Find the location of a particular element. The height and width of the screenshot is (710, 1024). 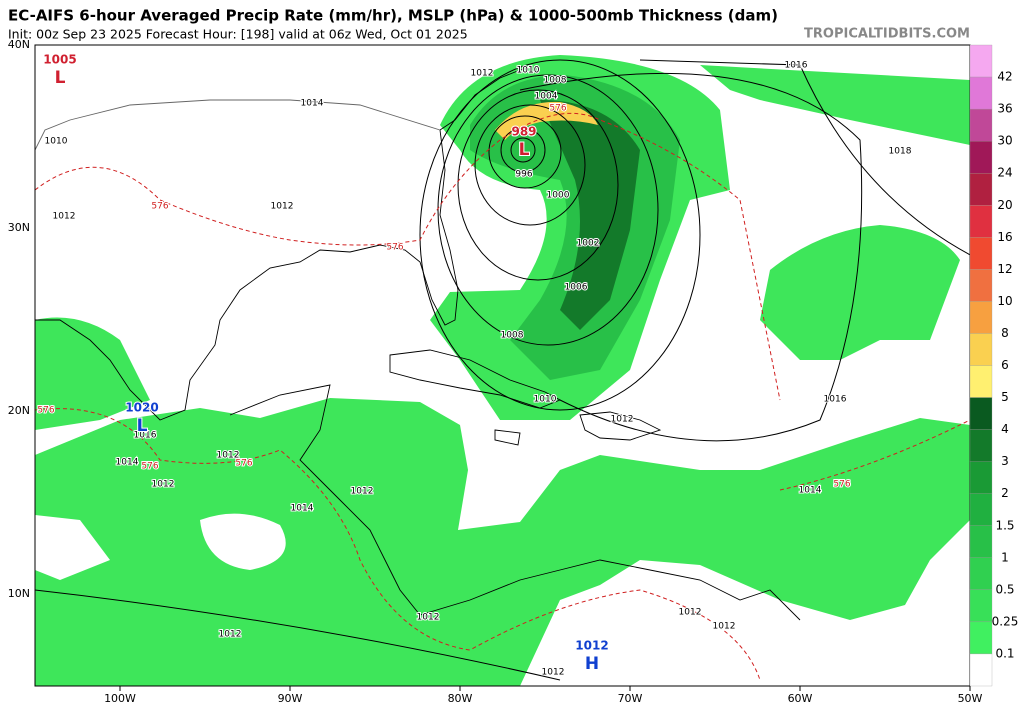

lon-label: 100W is located at coordinates (120, 698).